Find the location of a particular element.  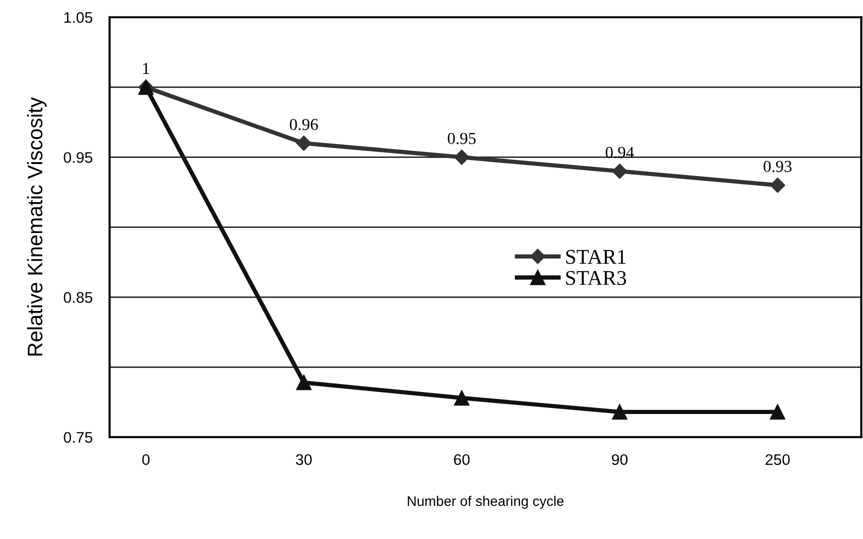

legend-label: STAR1 is located at coordinates (596, 257).